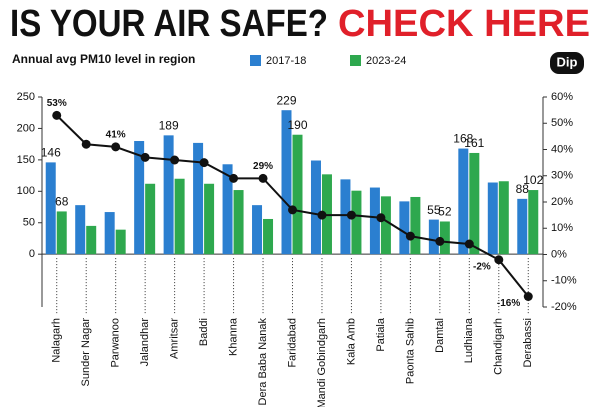  I want to click on x-tick-label: Derabassi, so click(528, 343).